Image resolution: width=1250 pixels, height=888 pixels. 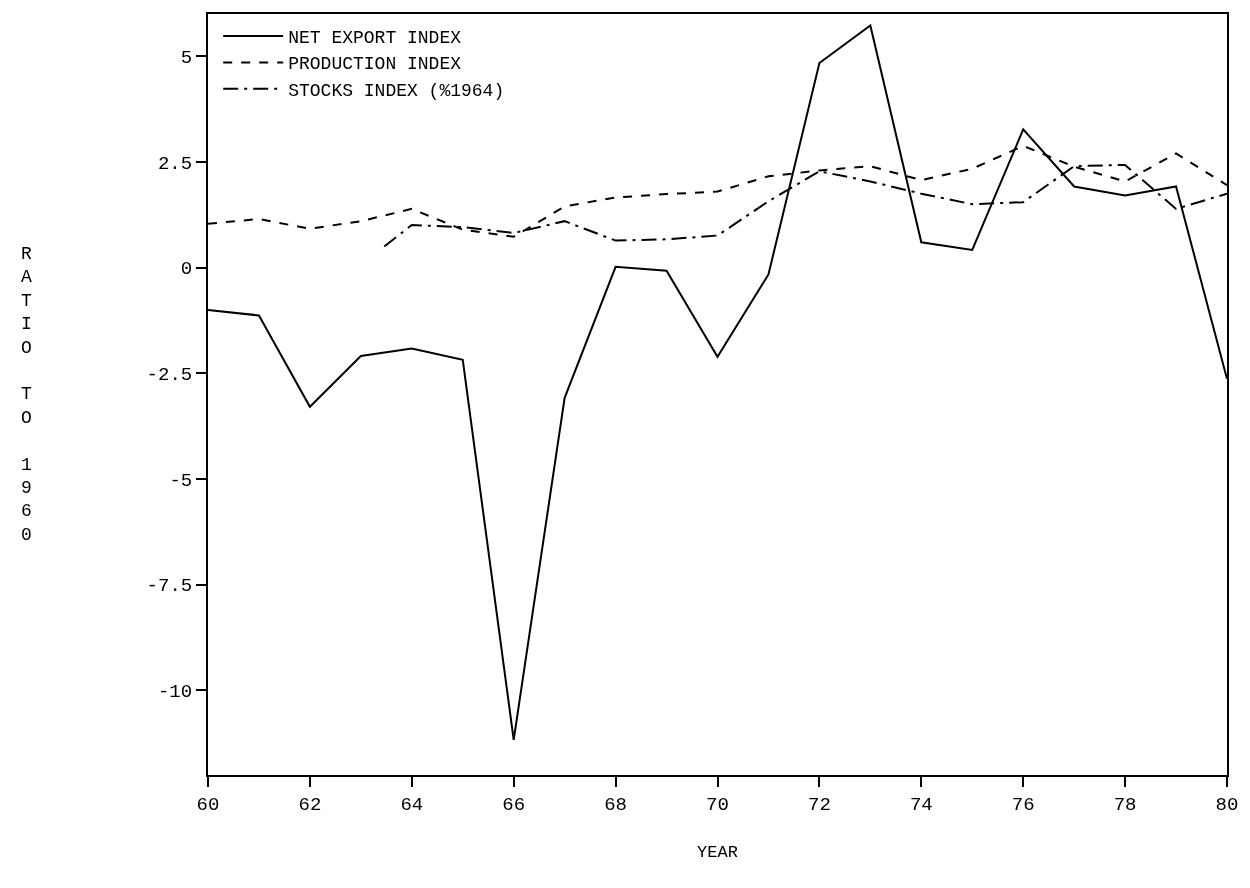 I want to click on y-tick-label: 2.5, so click(x=175, y=163).